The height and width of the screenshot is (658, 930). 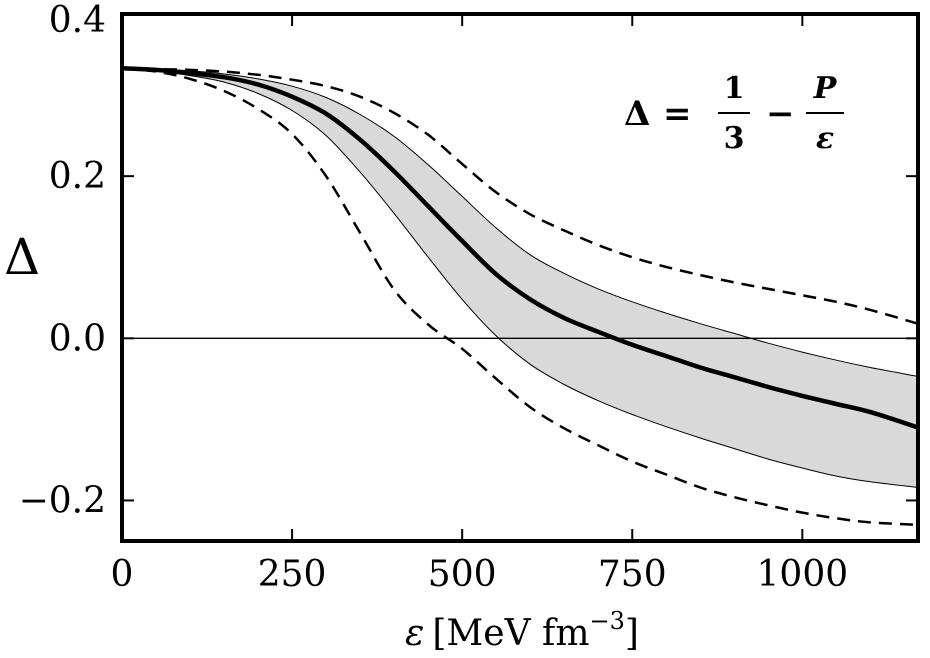 I want to click on x-tick-label: 1000, so click(x=803, y=574).